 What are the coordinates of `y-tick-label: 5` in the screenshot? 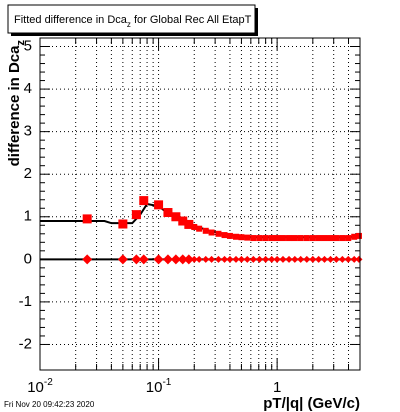 It's located at (28, 45).